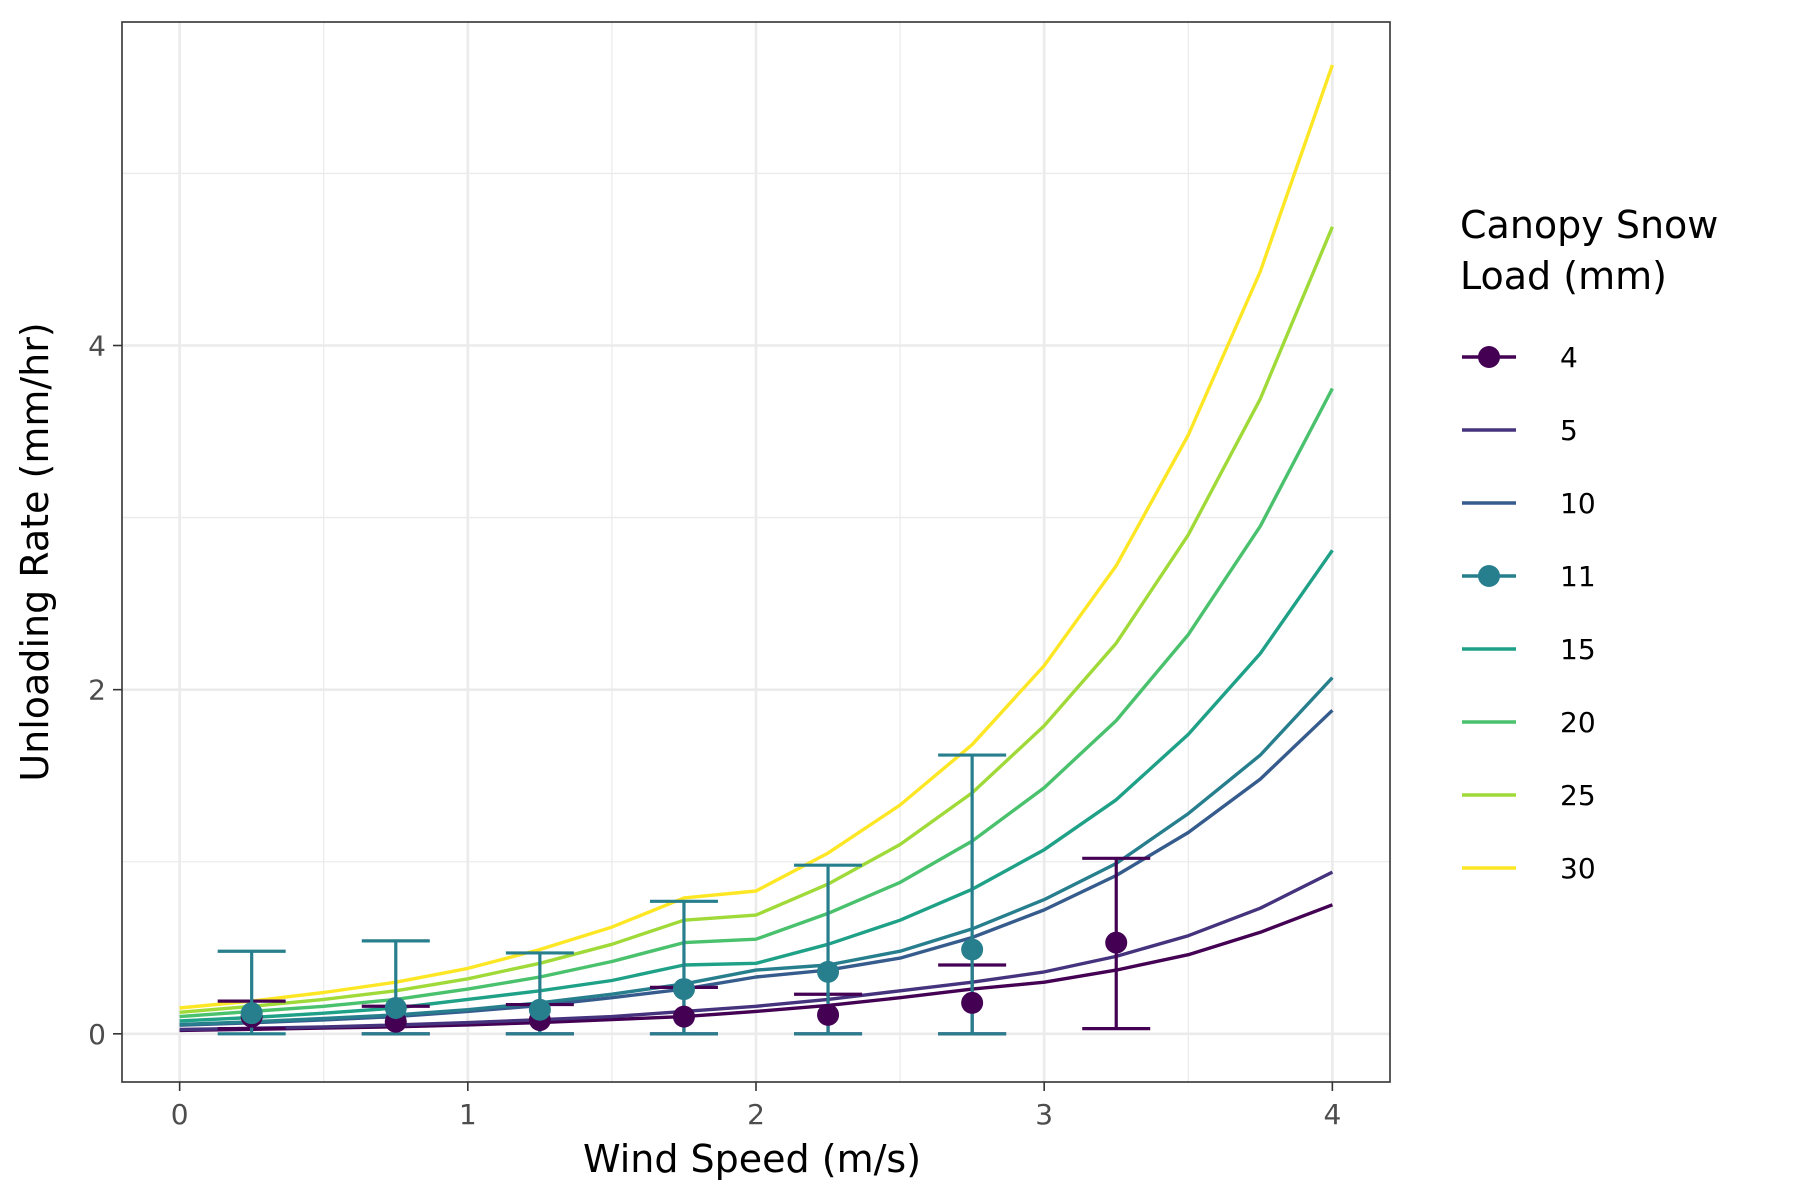 This screenshot has height=1200, width=1800. I want to click on legend-label: 10, so click(1578, 503).